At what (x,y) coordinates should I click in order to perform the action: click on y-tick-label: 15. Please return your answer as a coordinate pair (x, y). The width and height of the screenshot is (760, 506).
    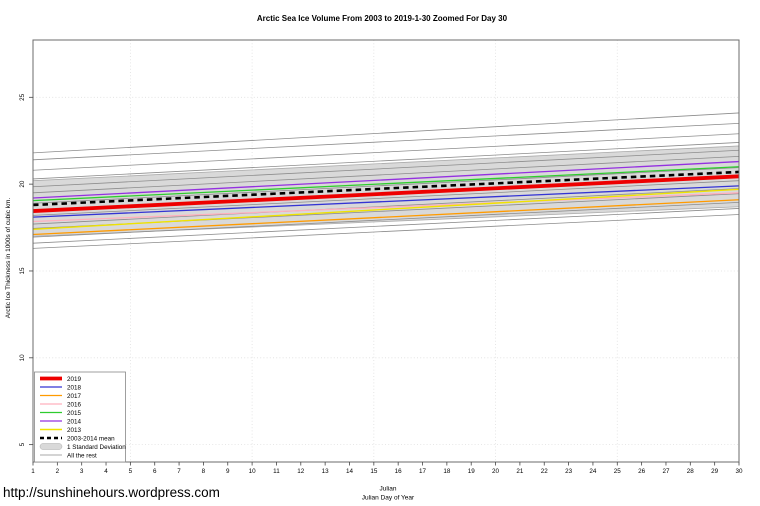
    Looking at the image, I should click on (22, 271).